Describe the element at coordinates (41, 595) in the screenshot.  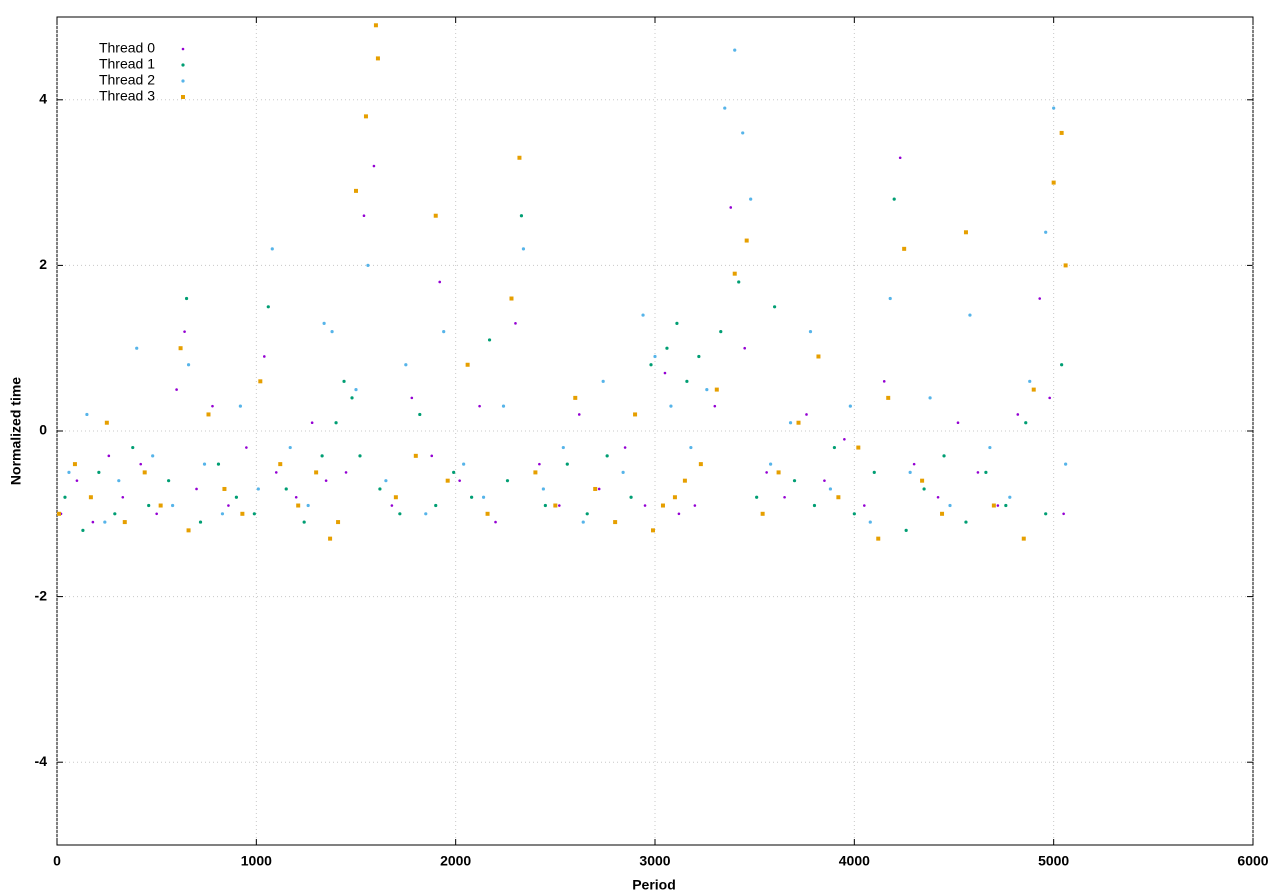
I see `y-tick-label: -2` at that location.